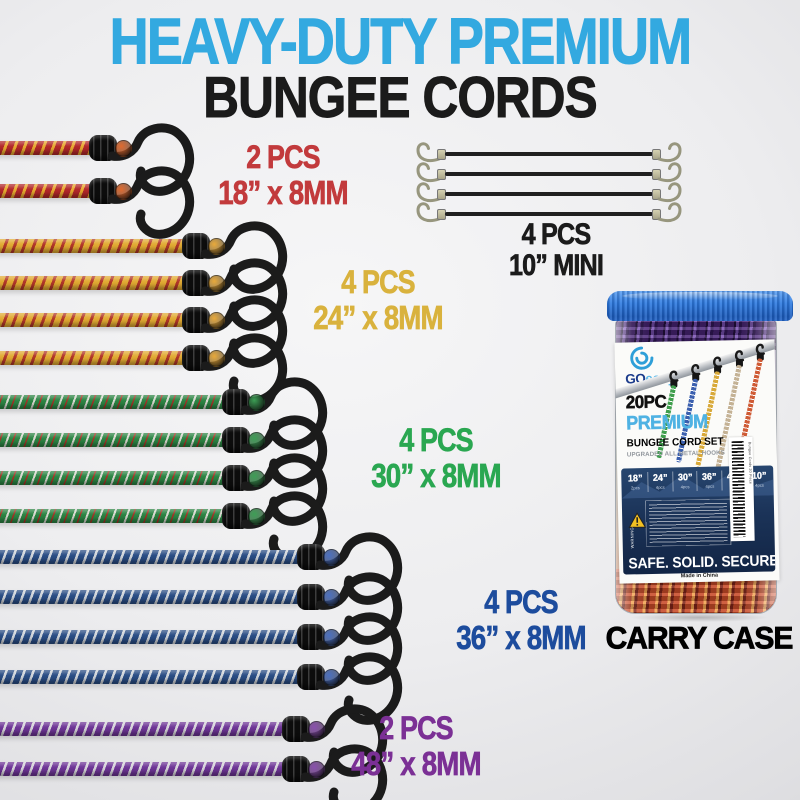  I want to click on size-value: 24”, so click(660, 478).